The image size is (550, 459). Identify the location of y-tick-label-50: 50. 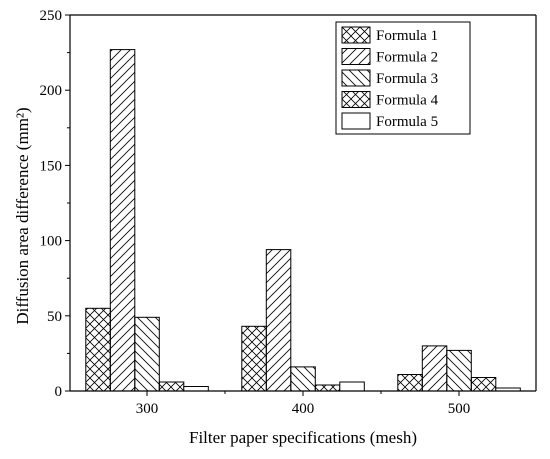
(54, 317).